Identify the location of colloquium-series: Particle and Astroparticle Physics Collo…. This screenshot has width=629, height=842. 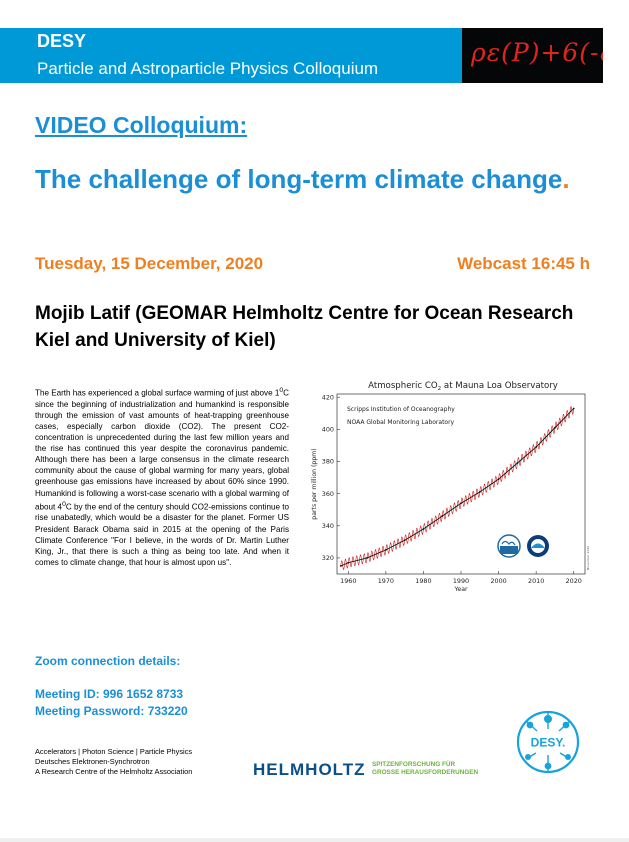
(208, 68).